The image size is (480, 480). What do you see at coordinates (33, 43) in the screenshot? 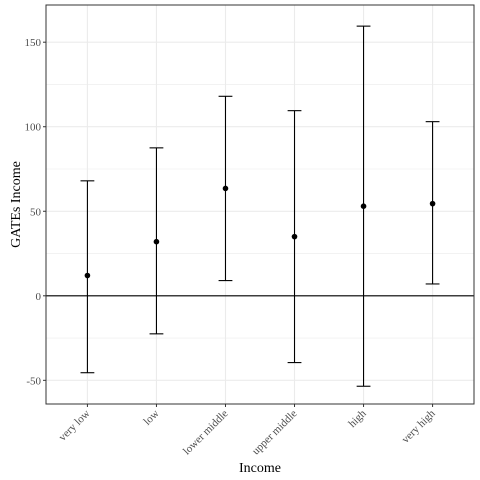
I see `y-tick-label: 150` at bounding box center [33, 43].